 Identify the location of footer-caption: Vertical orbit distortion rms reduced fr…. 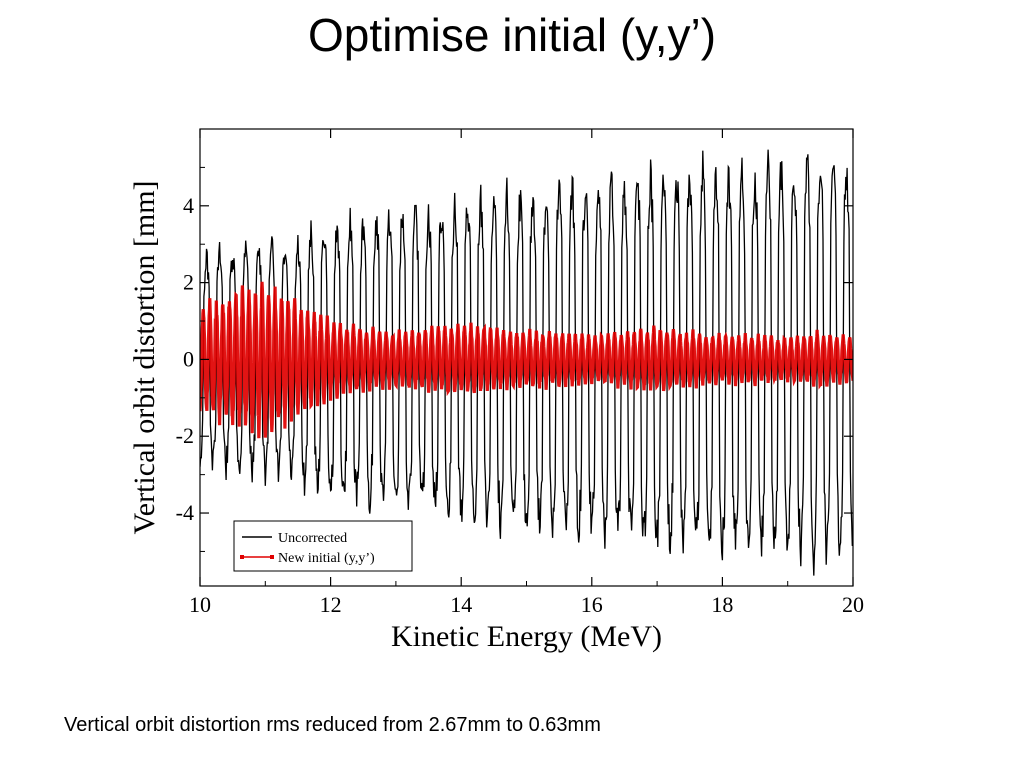
(332, 725).